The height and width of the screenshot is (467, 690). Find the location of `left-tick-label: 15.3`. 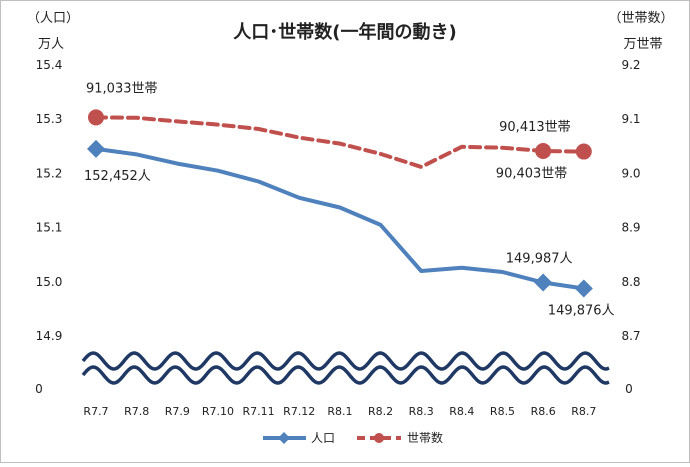

left-tick-label: 15.3 is located at coordinates (49, 119).